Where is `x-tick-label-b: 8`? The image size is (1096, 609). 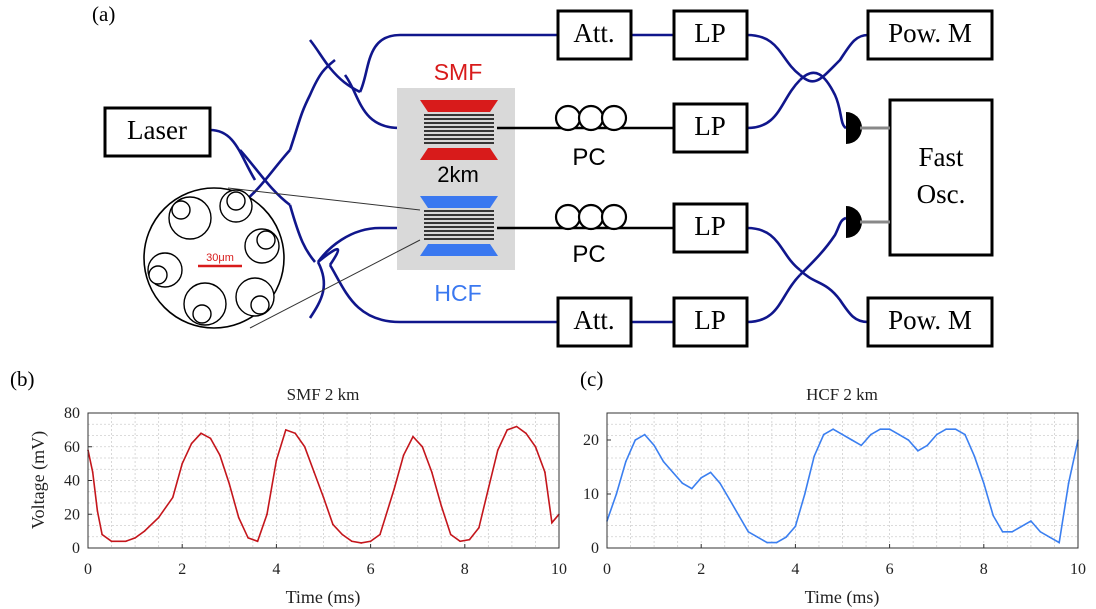
x-tick-label-b: 8 is located at coordinates (465, 569).